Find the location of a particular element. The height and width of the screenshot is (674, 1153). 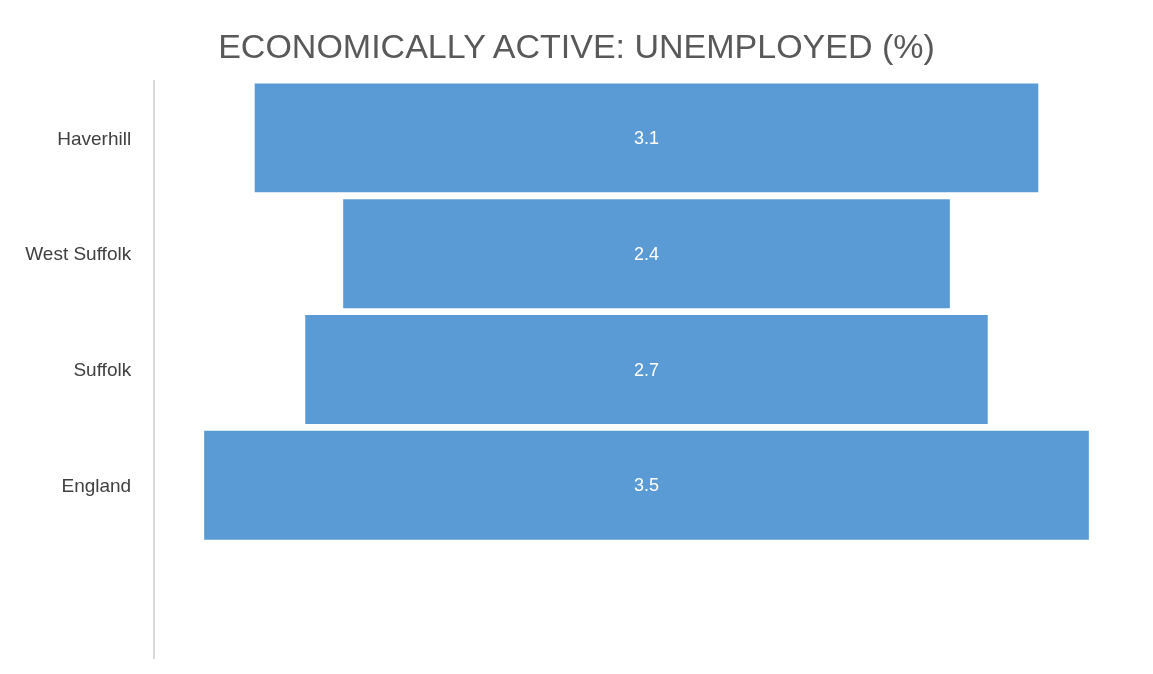

data-label: 3.5 is located at coordinates (646, 485).